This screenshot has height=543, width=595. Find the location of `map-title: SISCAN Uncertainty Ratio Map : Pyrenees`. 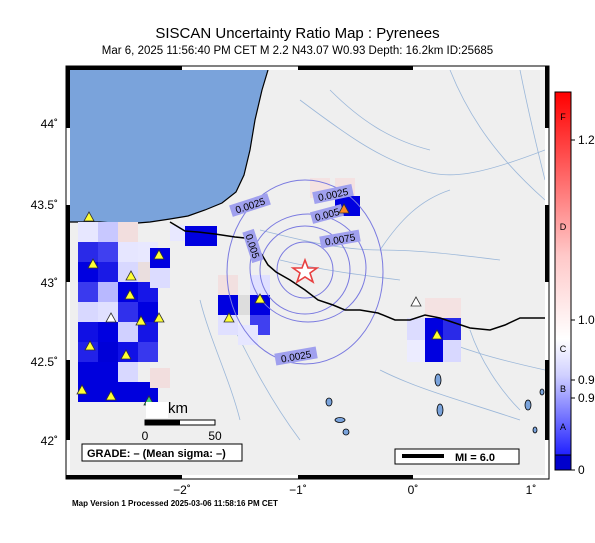

map-title: SISCAN Uncertainty Ratio Map : Pyrenees is located at coordinates (297, 33).